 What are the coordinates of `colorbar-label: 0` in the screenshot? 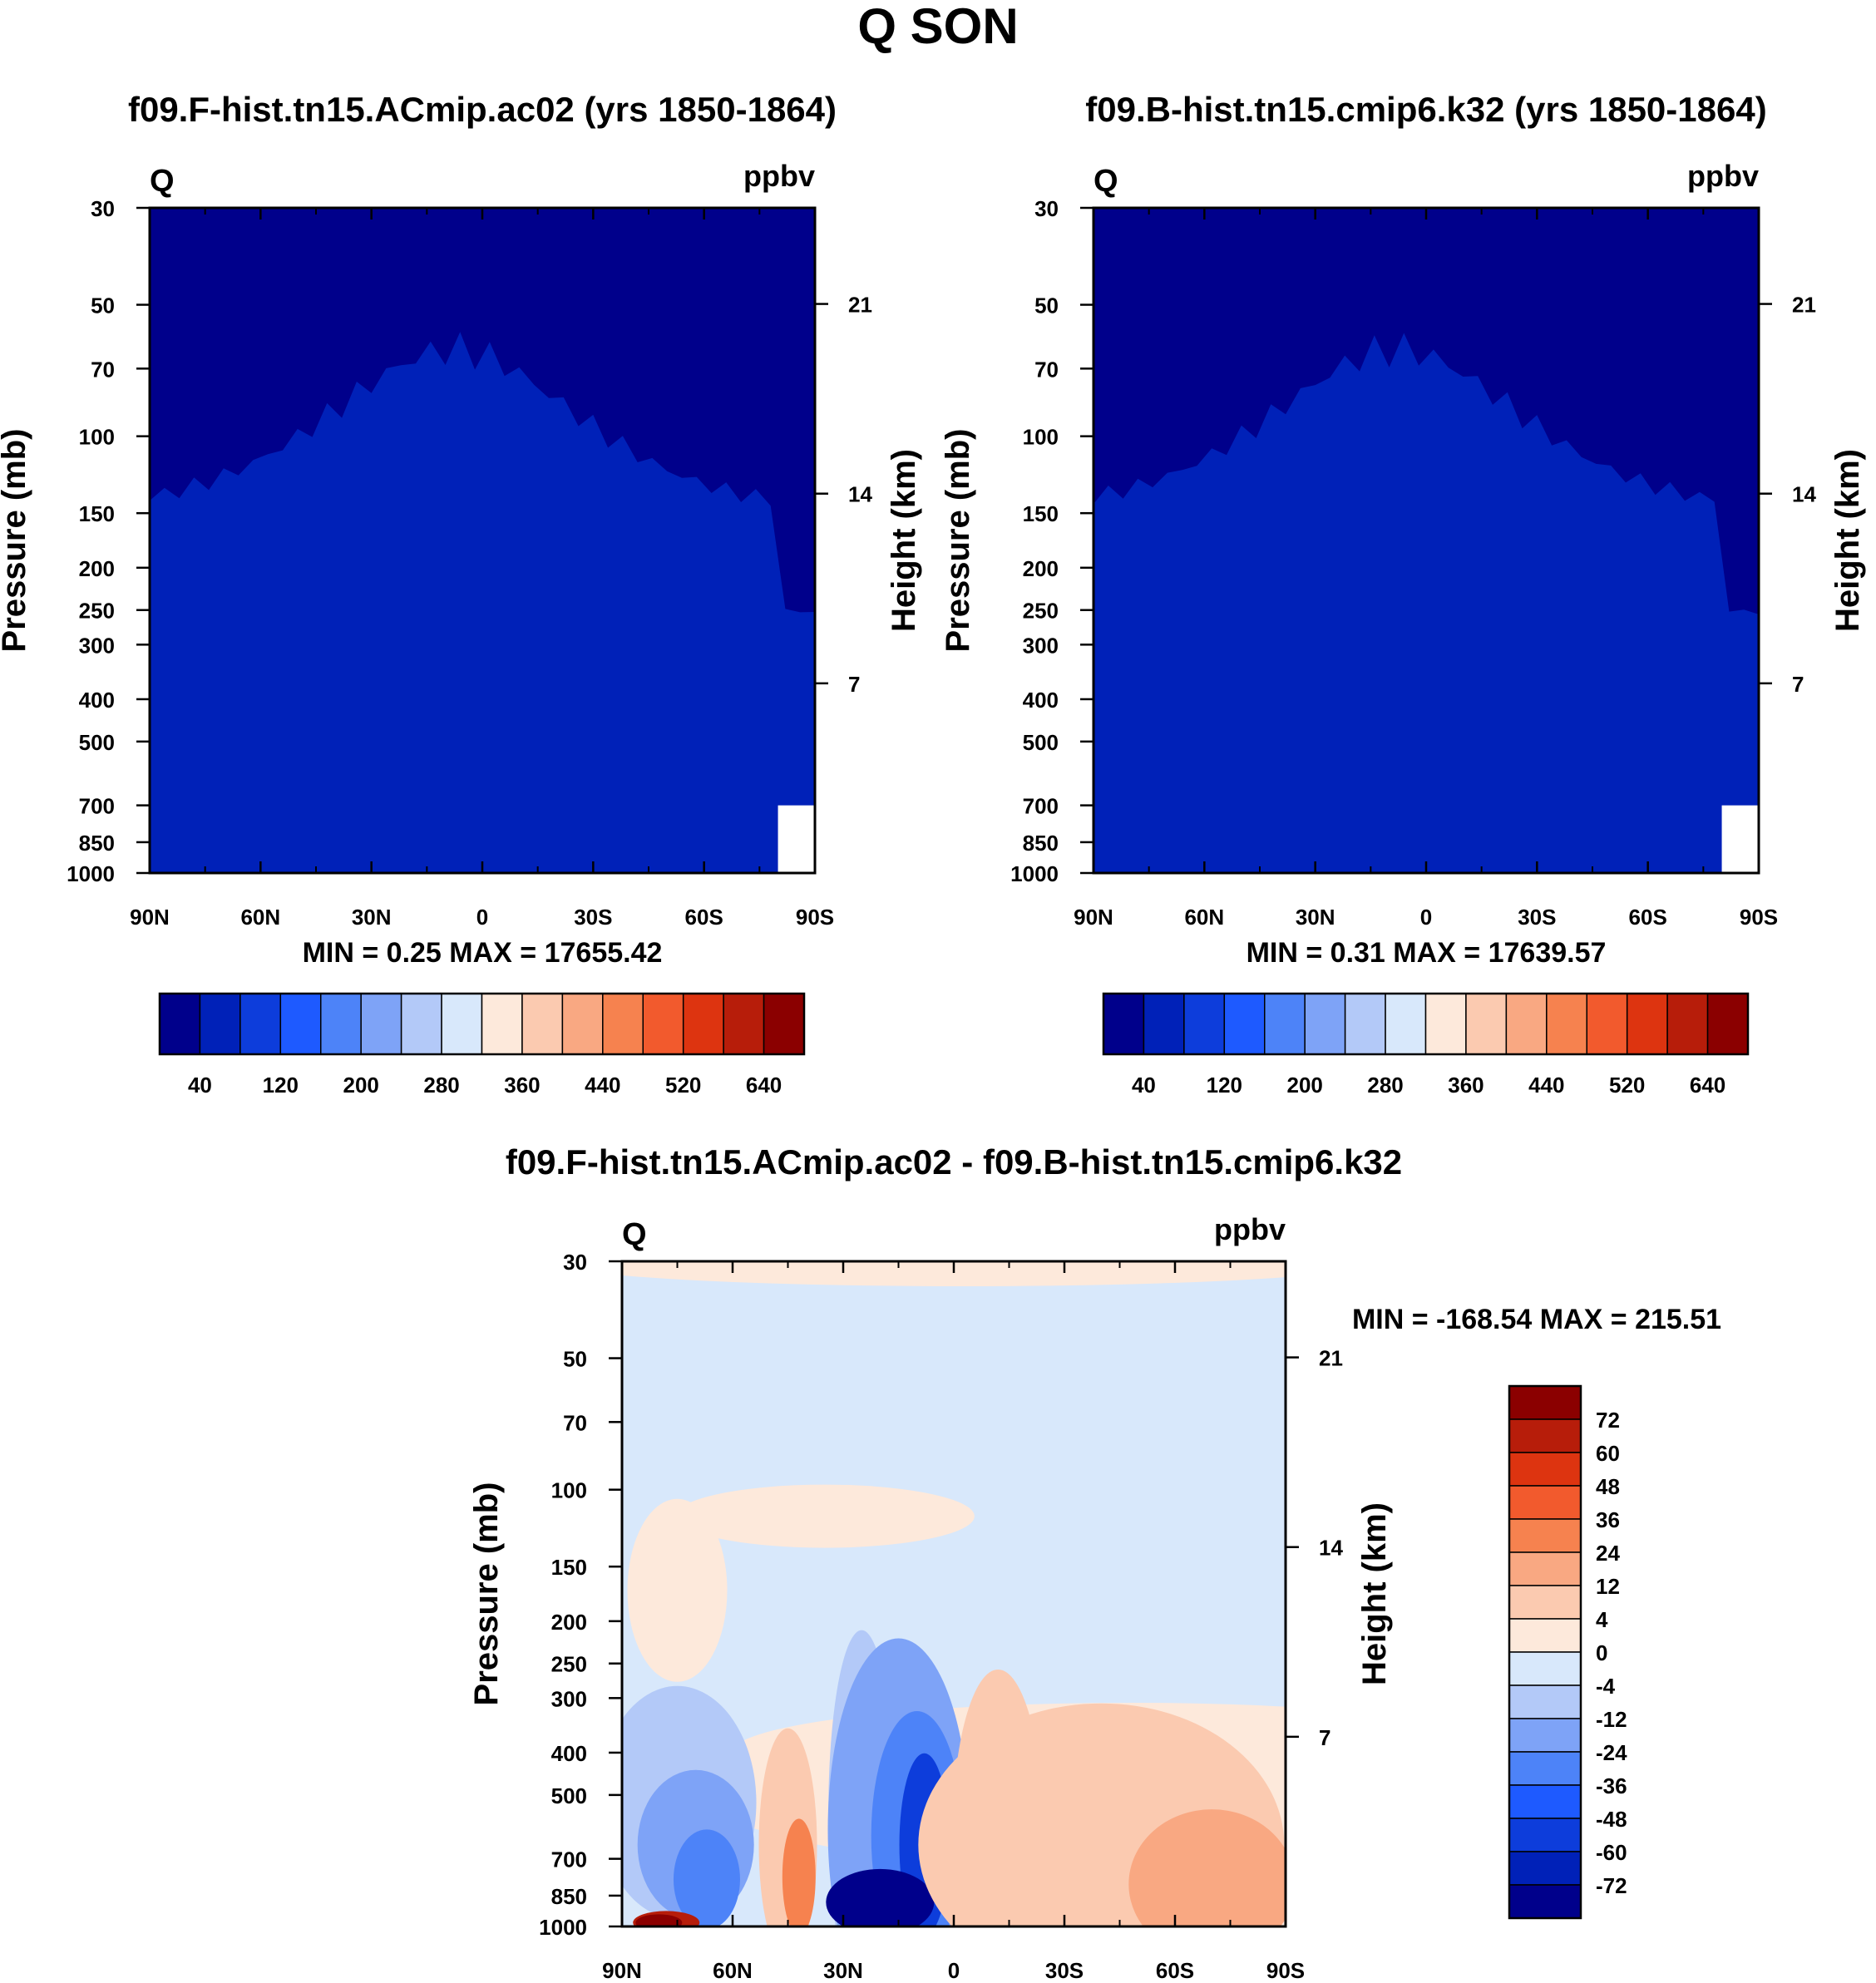 It's located at (1601, 1652).